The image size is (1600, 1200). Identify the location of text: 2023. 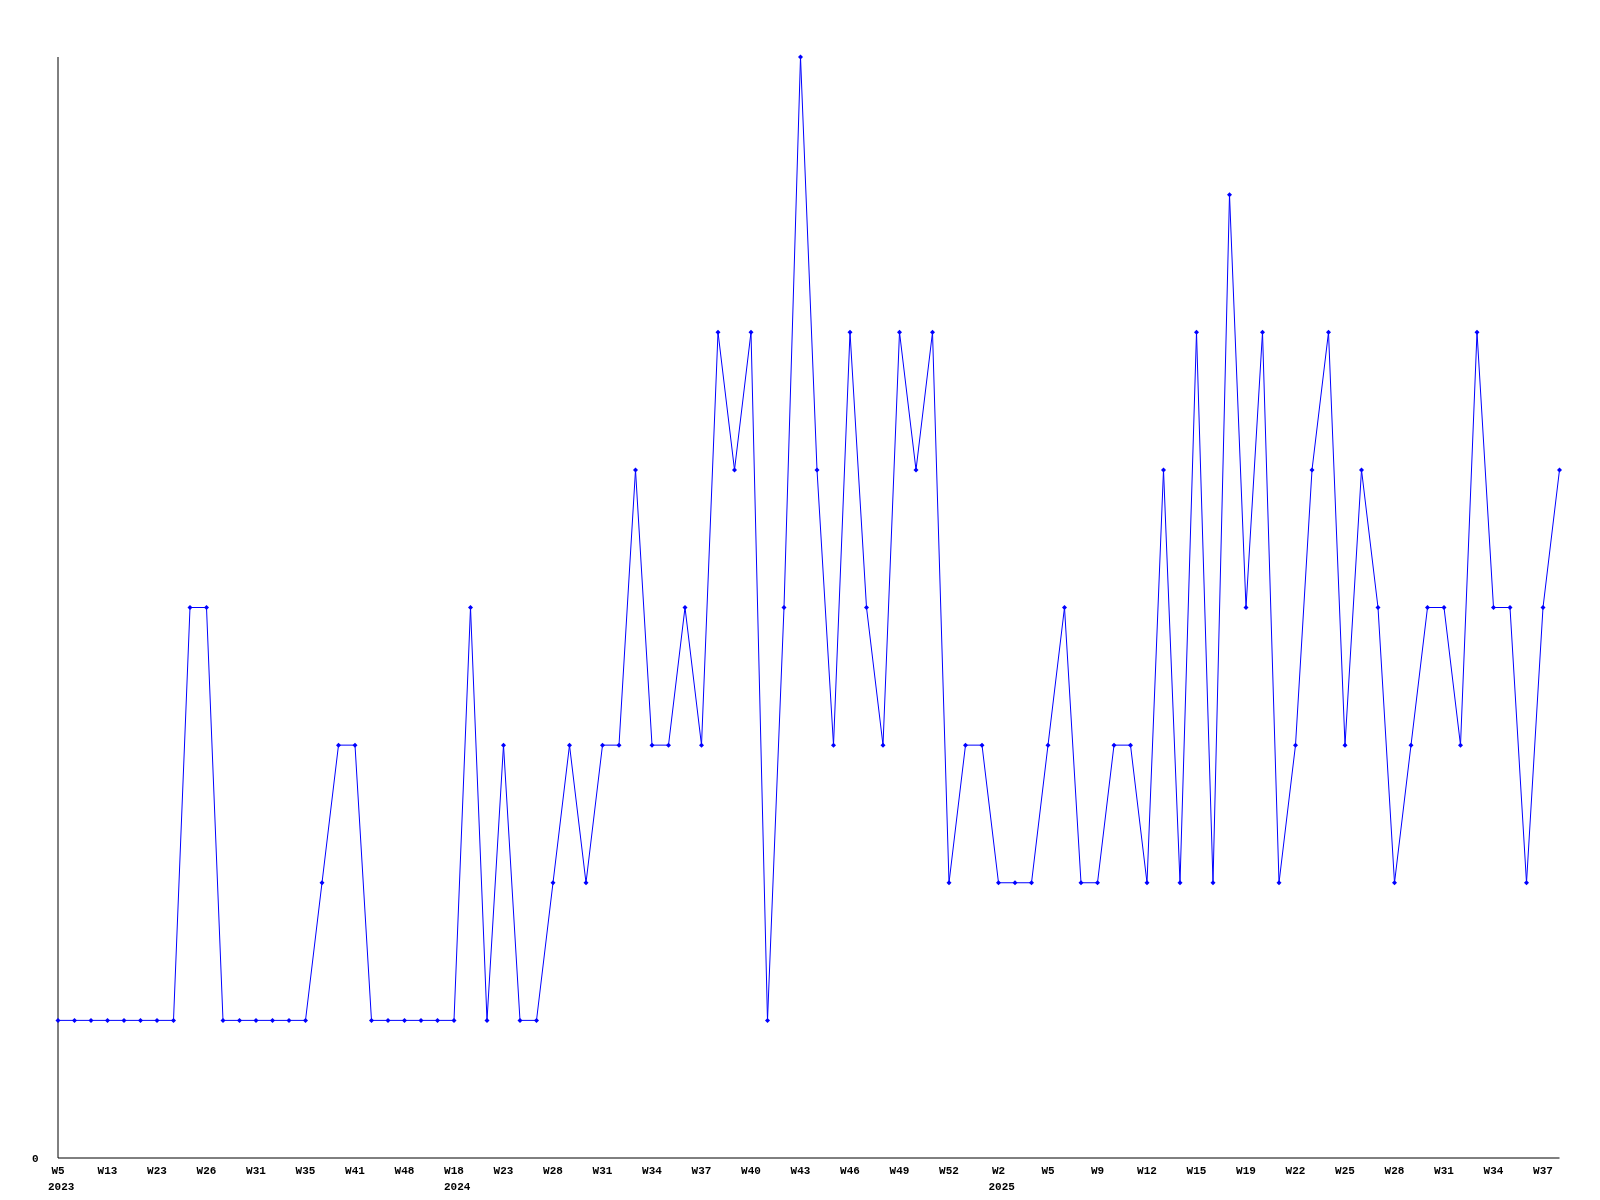
(61, 1187).